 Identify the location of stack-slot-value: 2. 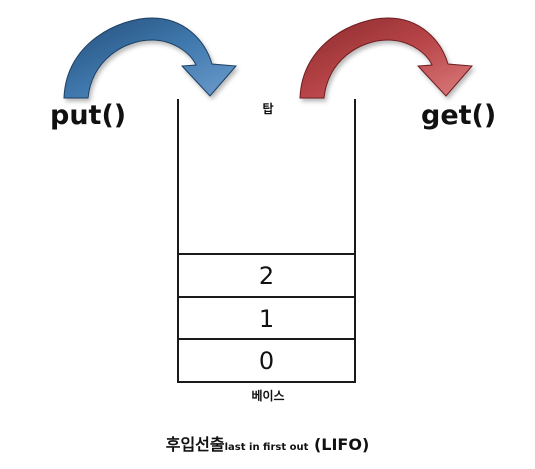
(266, 276).